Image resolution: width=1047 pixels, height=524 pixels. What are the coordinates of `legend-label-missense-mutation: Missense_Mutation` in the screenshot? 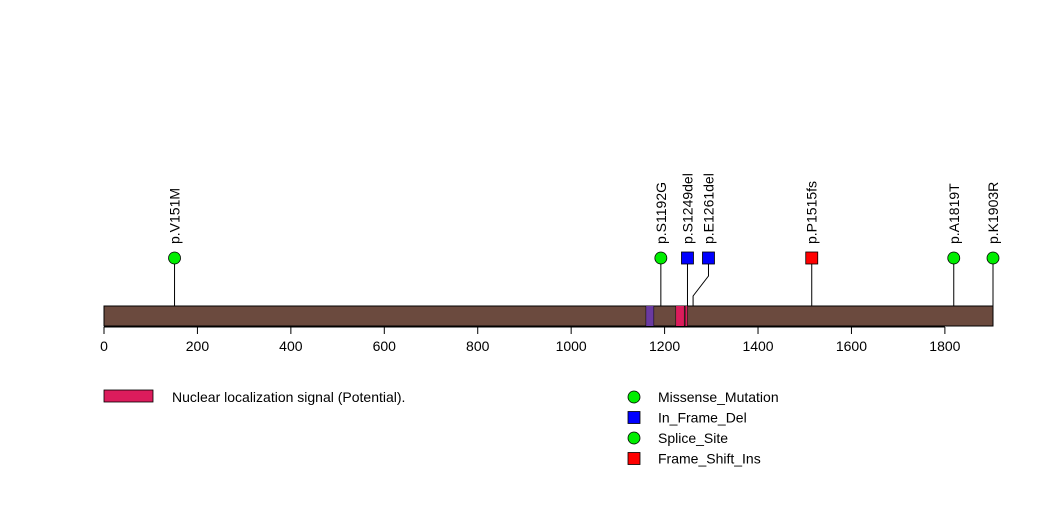 It's located at (718, 397).